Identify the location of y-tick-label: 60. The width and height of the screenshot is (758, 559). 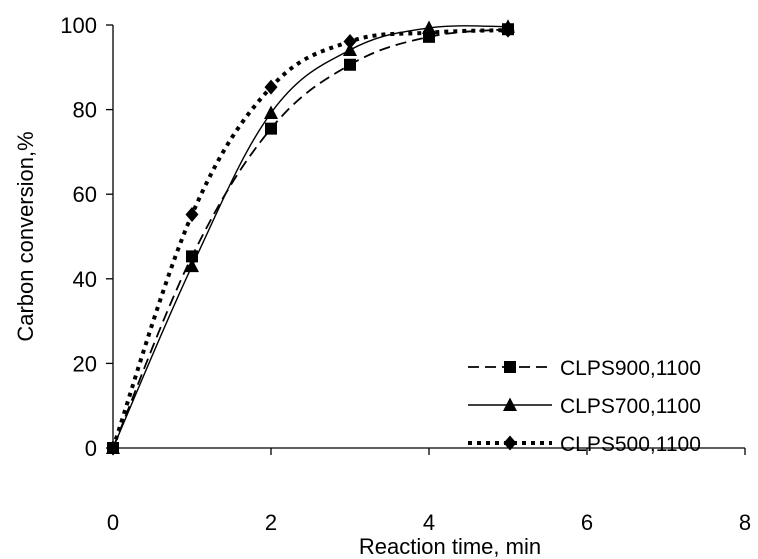
(85, 194).